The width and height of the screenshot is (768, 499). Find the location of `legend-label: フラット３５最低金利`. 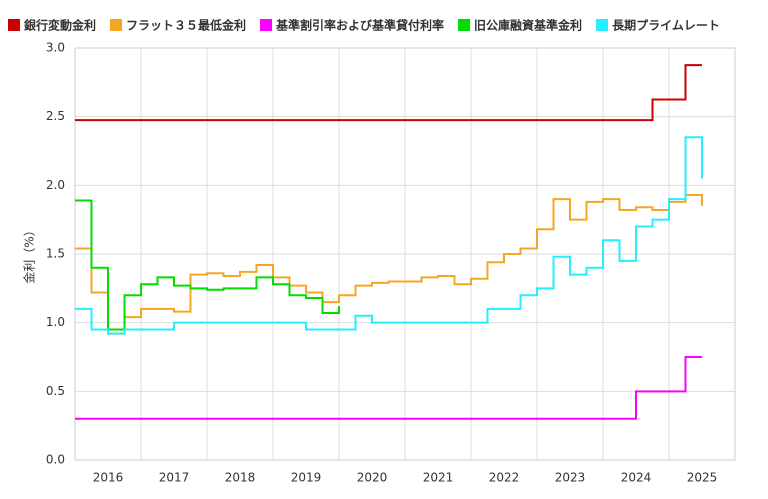

legend-label: フラット３５最低金利 is located at coordinates (186, 25).